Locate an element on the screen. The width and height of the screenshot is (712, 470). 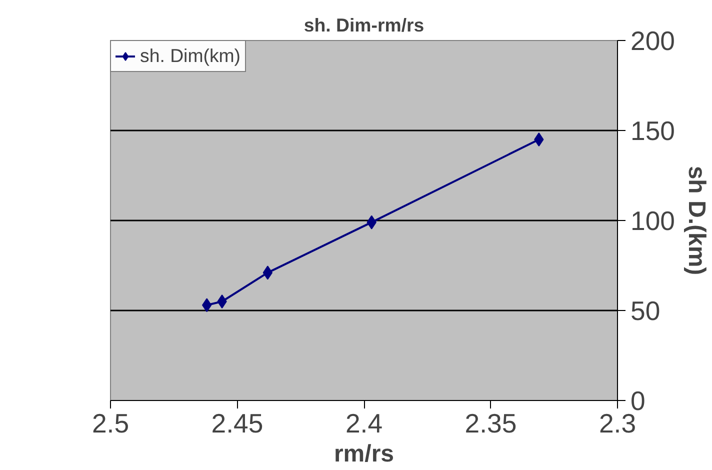
y-tick-label: 150 is located at coordinates (652, 131).